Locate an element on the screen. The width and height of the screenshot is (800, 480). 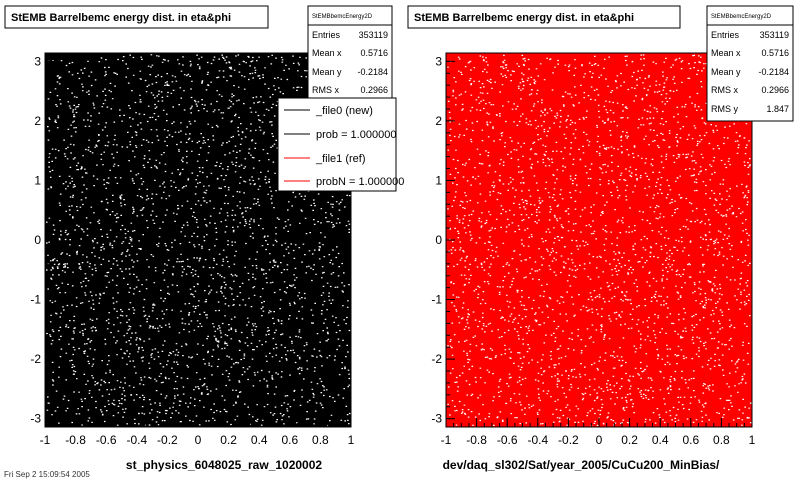
right-x-tick-label: -0.6 is located at coordinates (507, 440).